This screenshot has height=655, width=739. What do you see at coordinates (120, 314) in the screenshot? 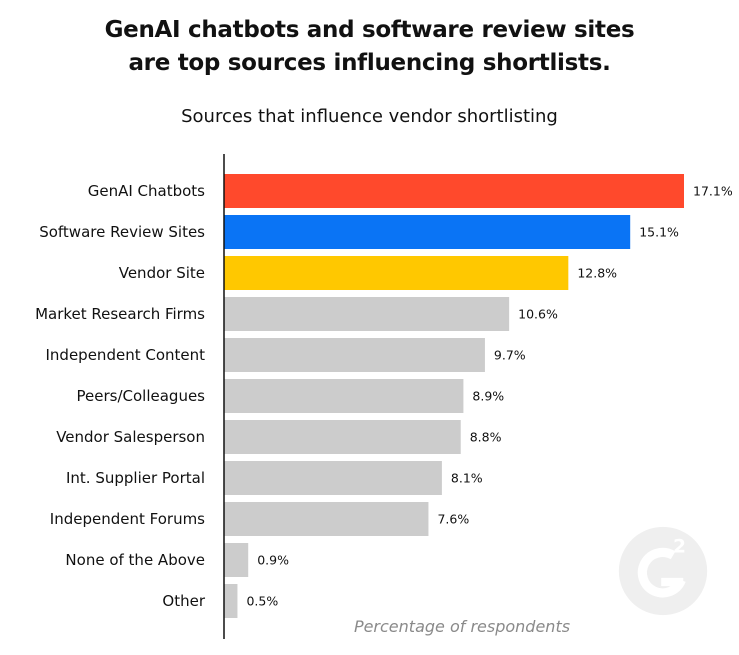
I see `category-label: Market Research Firms` at bounding box center [120, 314].